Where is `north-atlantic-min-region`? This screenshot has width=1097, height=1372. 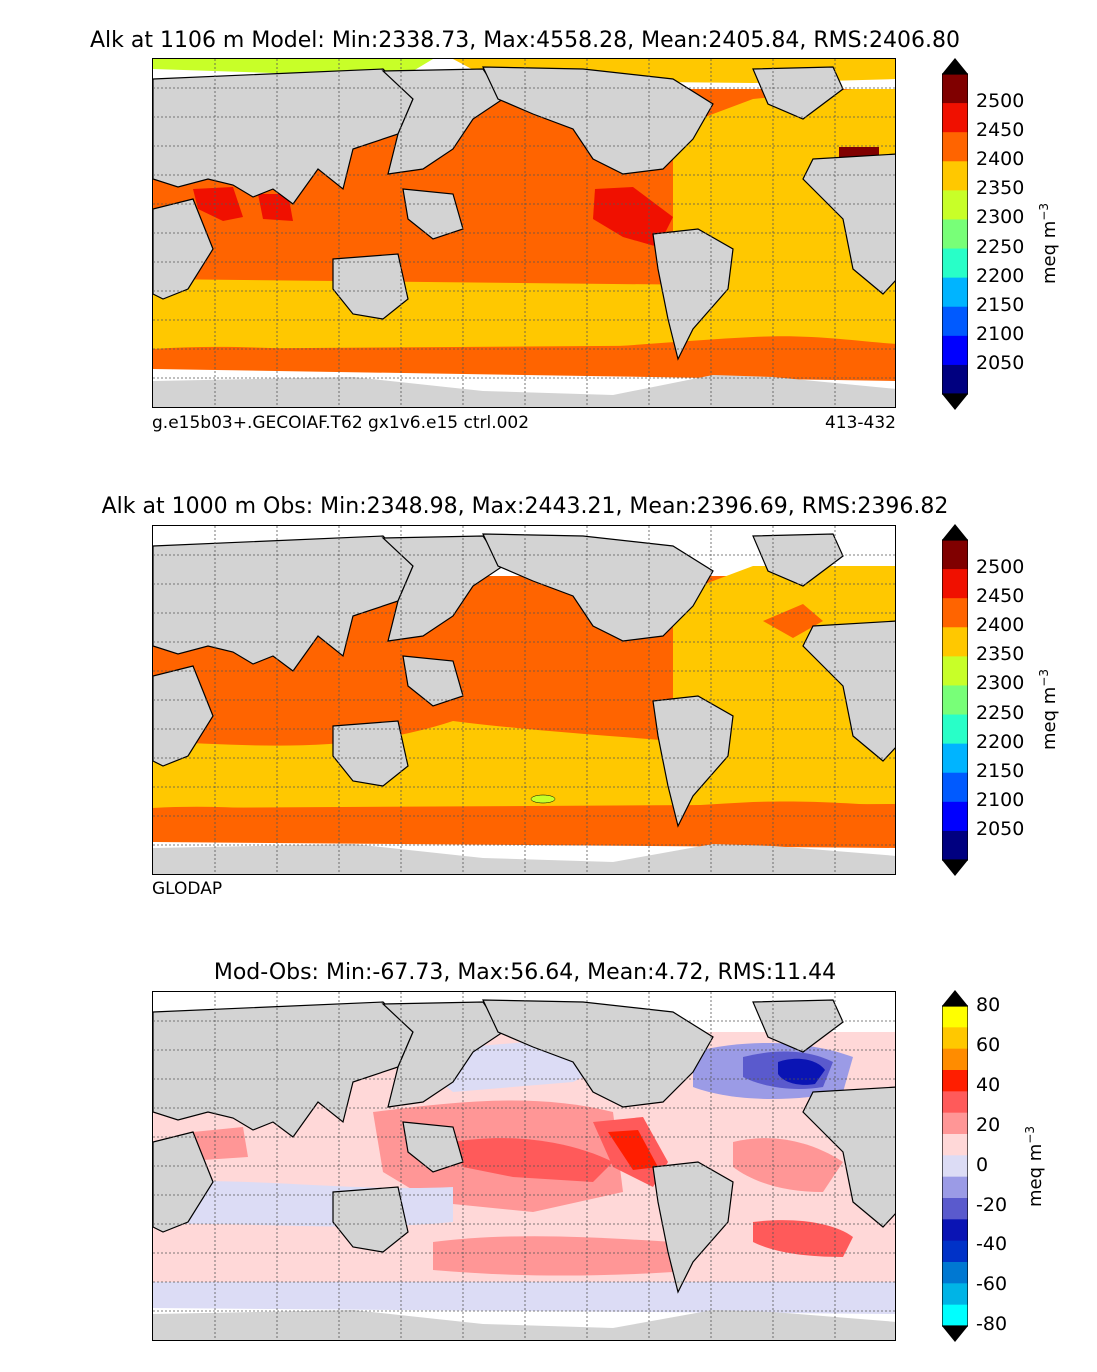
north-atlantic-min-region is located at coordinates (801, 1071).